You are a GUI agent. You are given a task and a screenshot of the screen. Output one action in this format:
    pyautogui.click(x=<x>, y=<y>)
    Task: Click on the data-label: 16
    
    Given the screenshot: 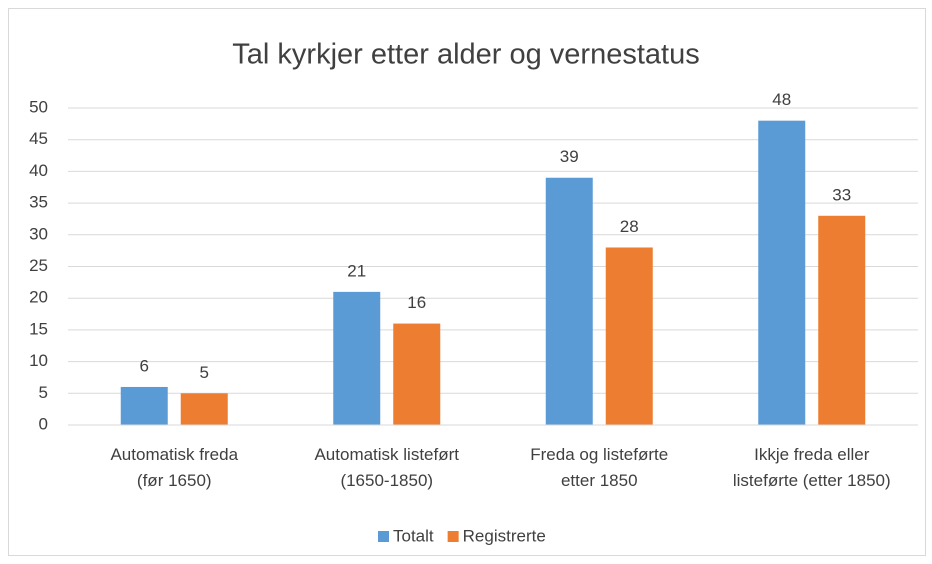 What is the action you would take?
    pyautogui.click(x=416, y=302)
    